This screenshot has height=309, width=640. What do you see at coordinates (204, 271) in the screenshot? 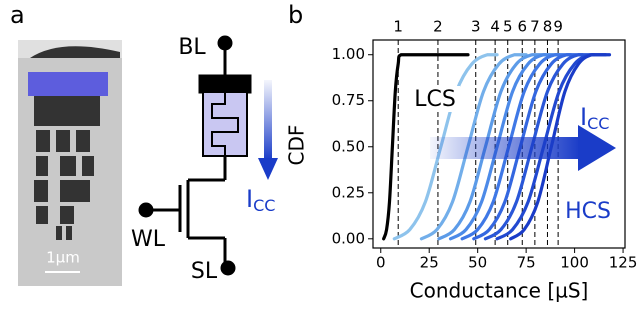
I see `sl-label: SL` at bounding box center [204, 271].